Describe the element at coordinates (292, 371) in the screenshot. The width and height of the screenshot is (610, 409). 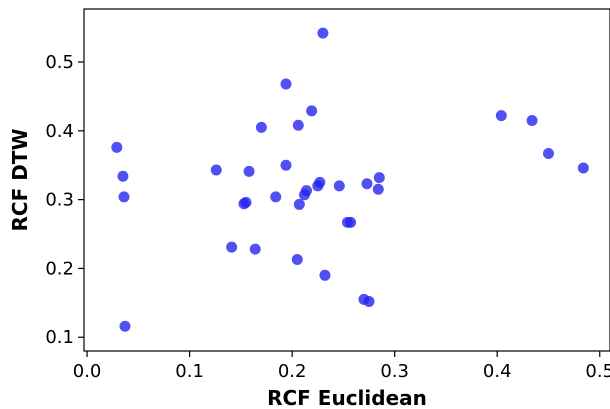
I see `x-tick-label: 0.2` at that location.